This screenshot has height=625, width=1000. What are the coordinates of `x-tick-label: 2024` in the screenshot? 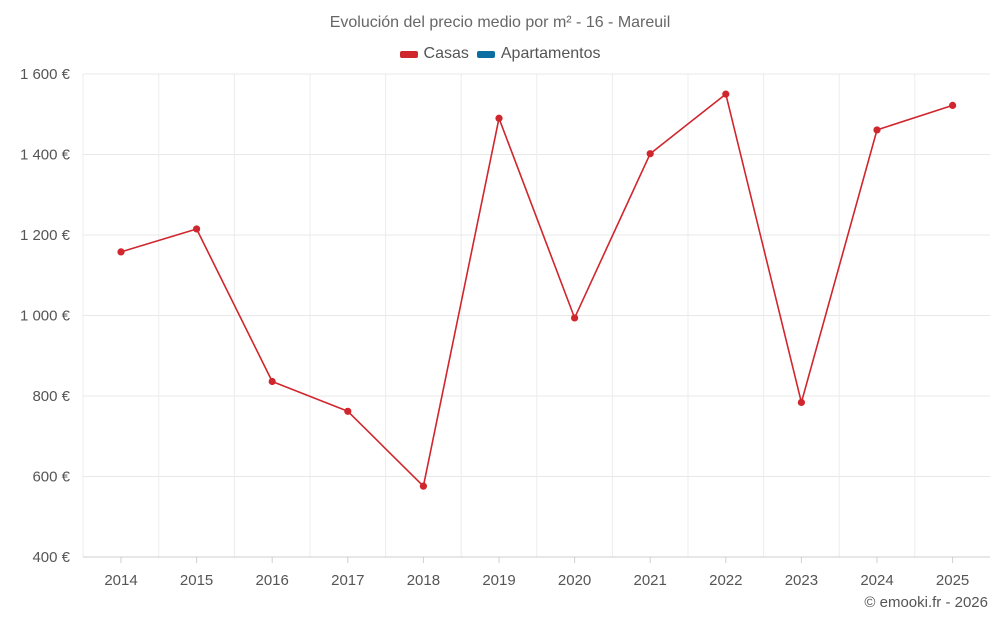 It's located at (876, 580).